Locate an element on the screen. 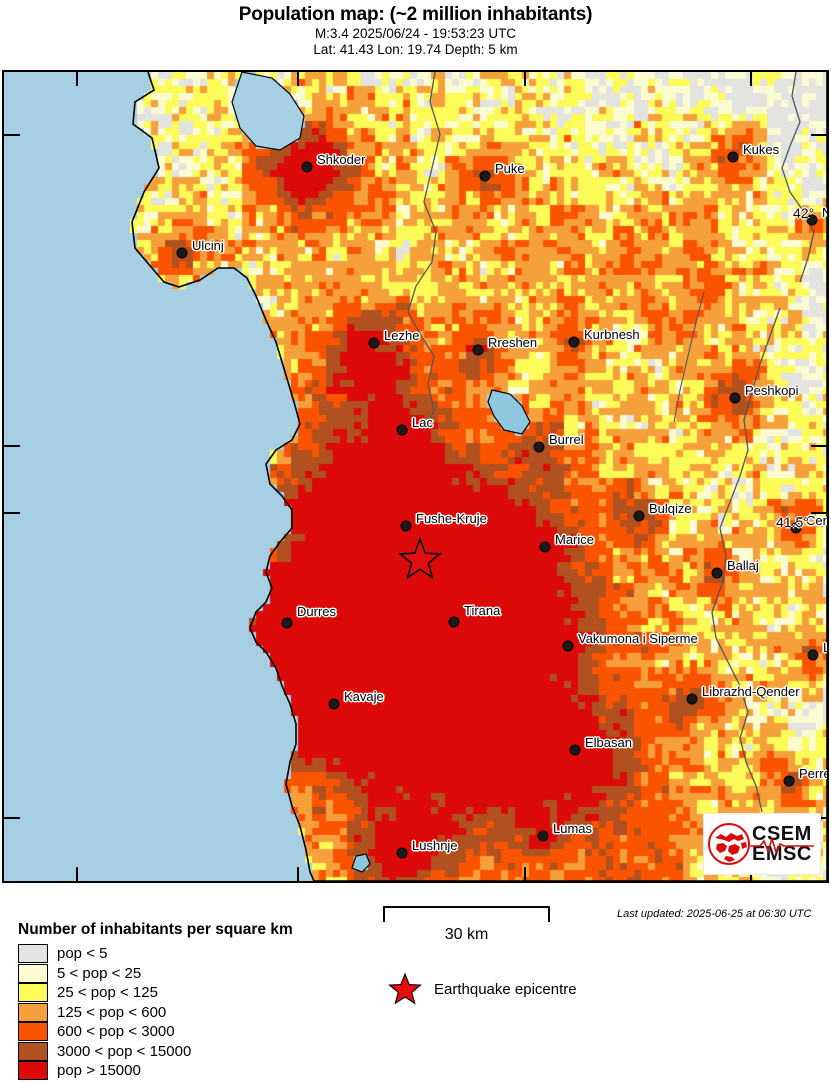 The width and height of the screenshot is (831, 1083). legend-row: pop < 5 is located at coordinates (104, 954).